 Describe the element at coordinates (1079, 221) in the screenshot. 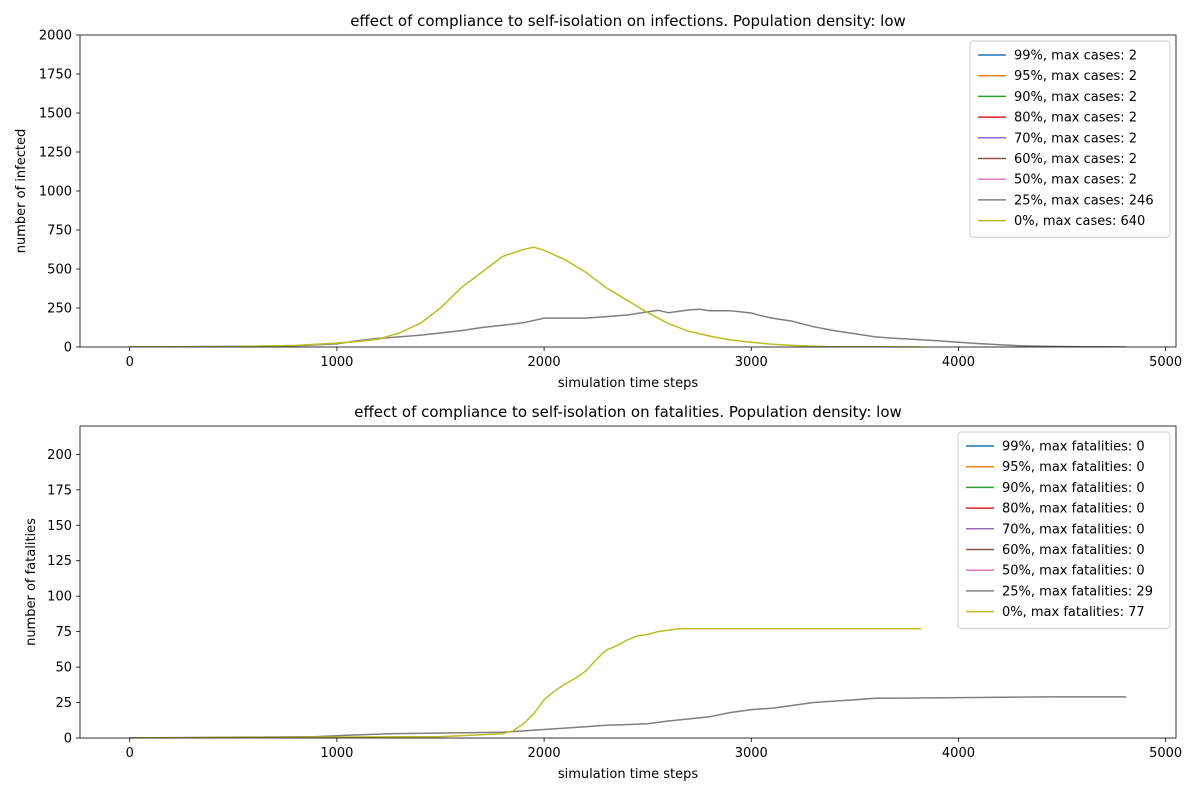

I see `legend-entry: 0%, max cases: 640` at that location.